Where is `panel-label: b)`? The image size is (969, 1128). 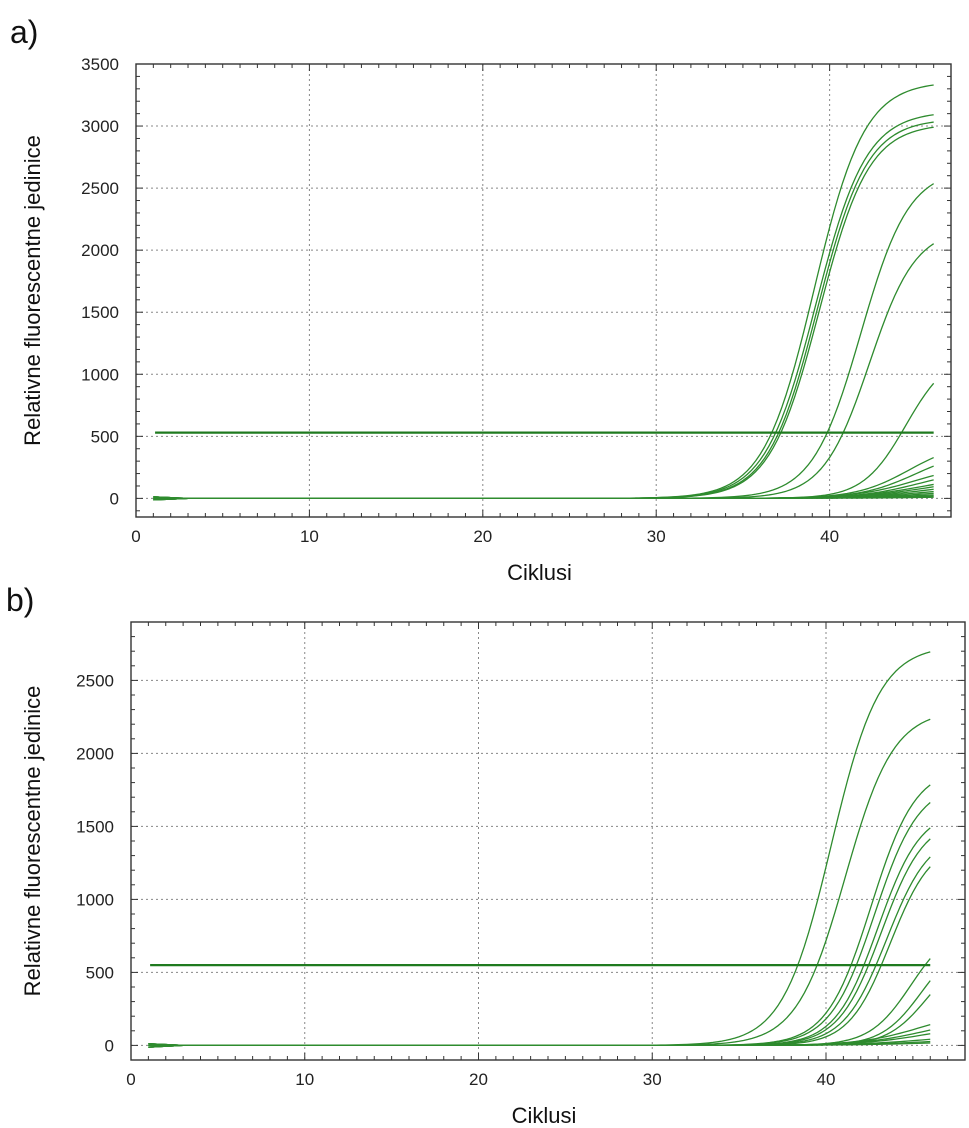 panel-label: b) is located at coordinates (20, 600).